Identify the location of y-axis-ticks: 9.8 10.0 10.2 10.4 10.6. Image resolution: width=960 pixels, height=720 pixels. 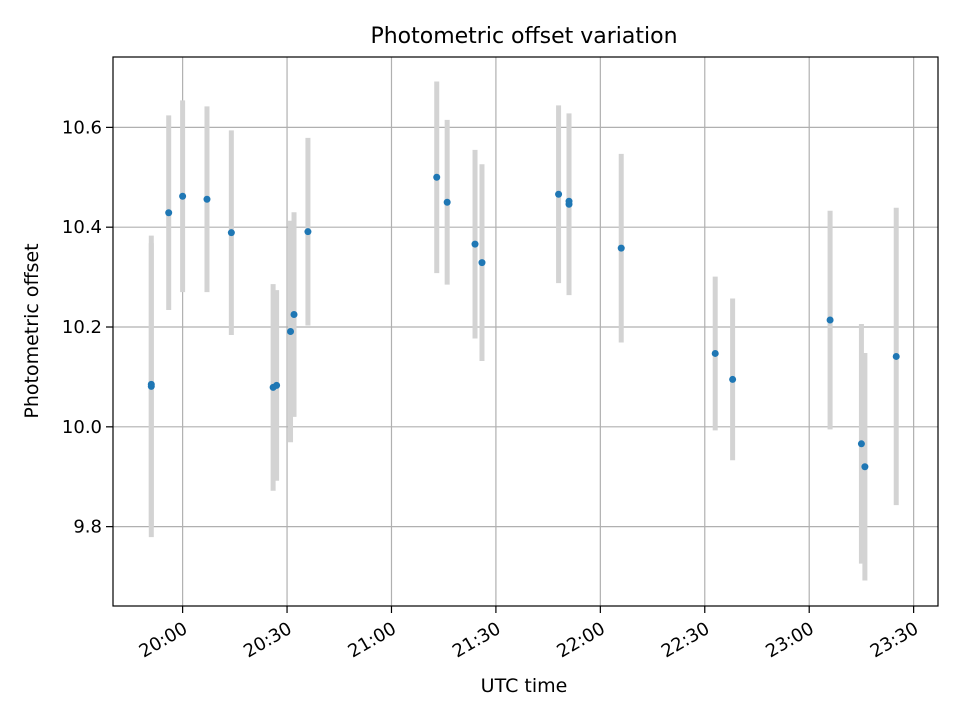
(87, 327).